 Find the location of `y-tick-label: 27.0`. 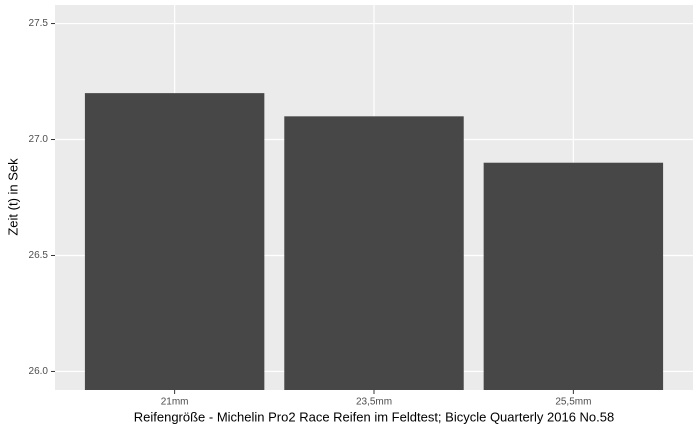

y-tick-label: 27.0 is located at coordinates (39, 139).